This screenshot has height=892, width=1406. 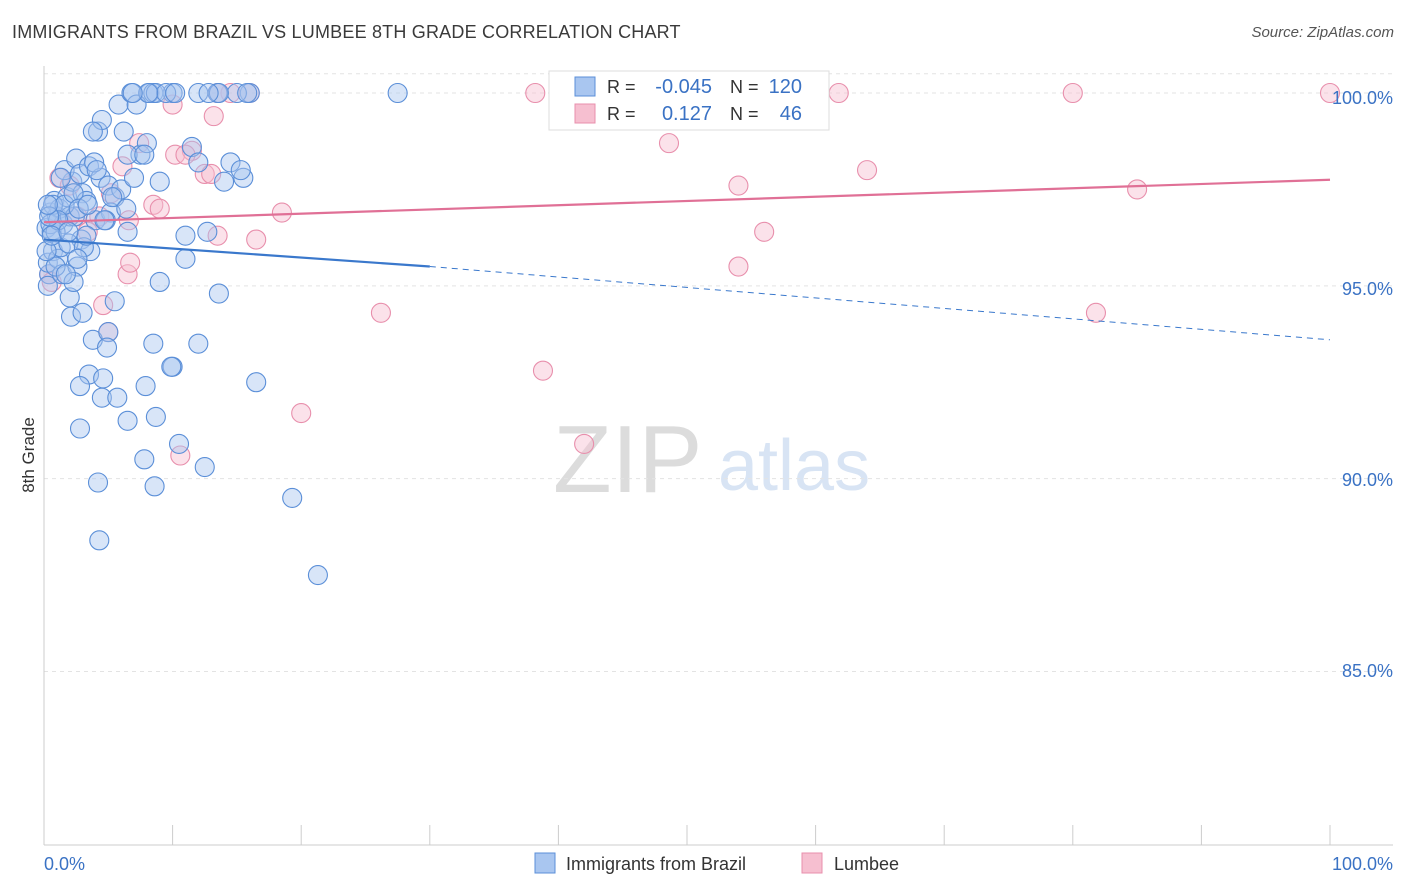 I want to click on stats-r-label-lumbee: R =, so click(x=621, y=114).